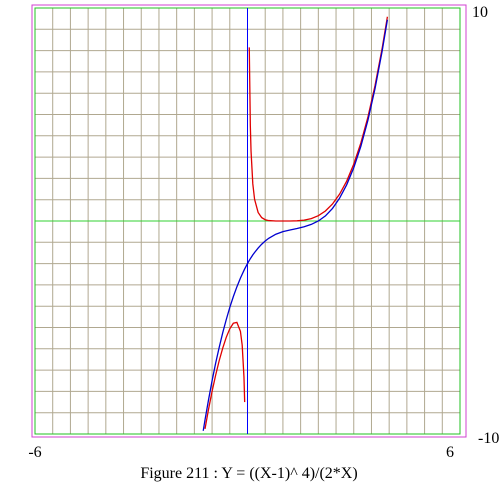 Image resolution: width=499 pixels, height=483 pixels. I want to click on x-tick-label: 6, so click(450, 452).